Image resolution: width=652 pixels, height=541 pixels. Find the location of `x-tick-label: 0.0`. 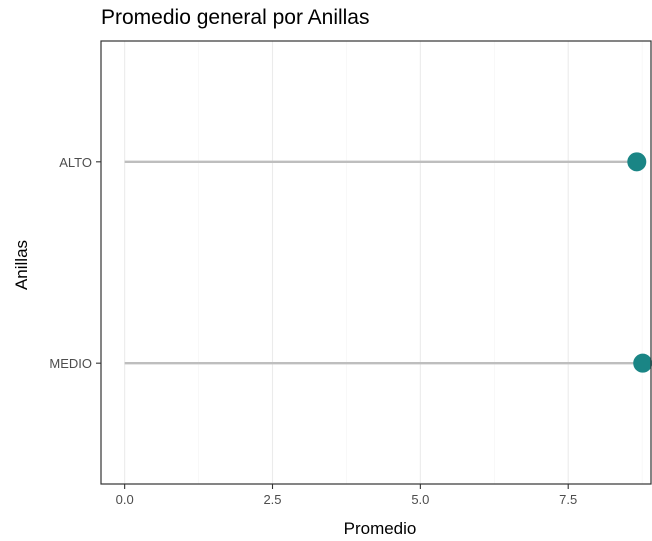

x-tick-label: 0.0 is located at coordinates (125, 499).